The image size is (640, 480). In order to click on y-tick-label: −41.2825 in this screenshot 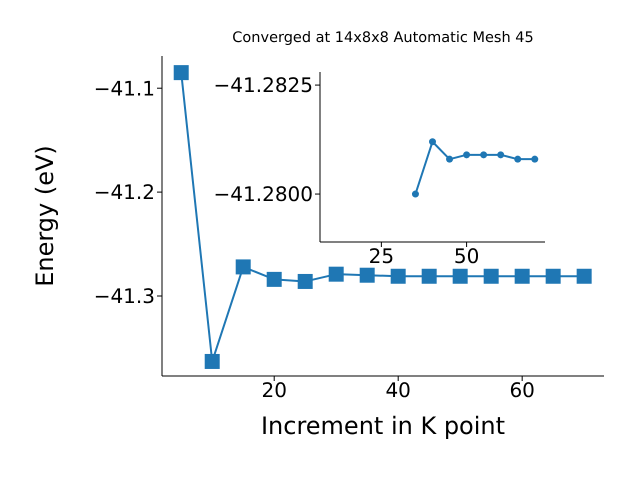, I will do `click(263, 85)`.